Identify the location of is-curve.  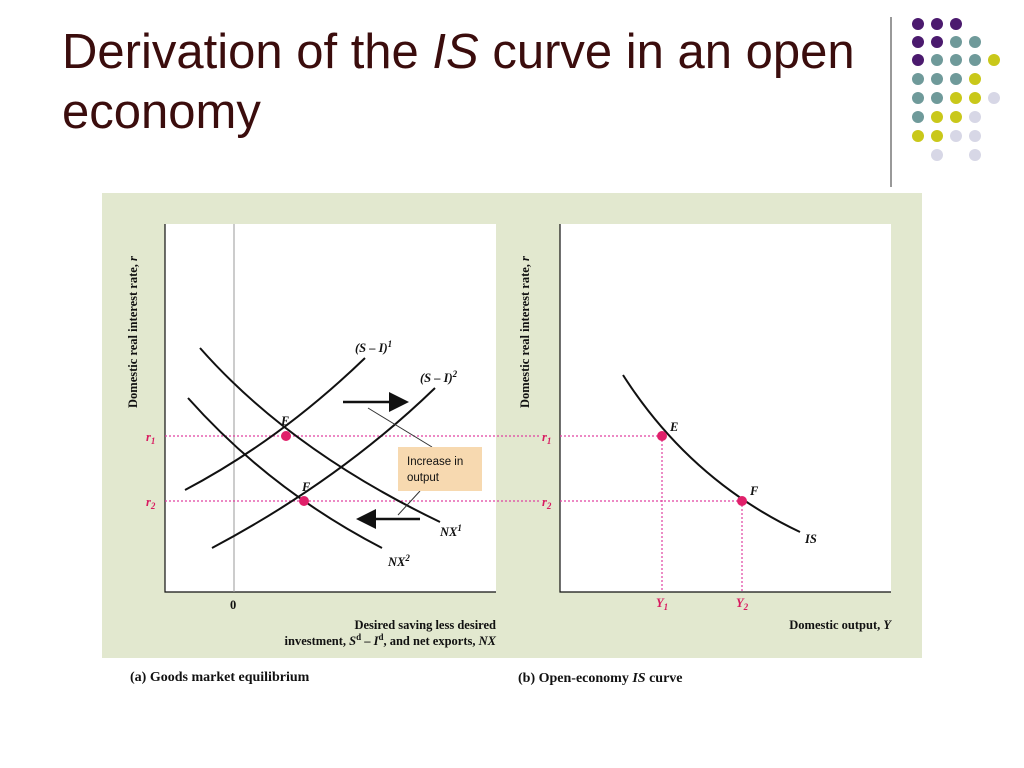
(711, 453).